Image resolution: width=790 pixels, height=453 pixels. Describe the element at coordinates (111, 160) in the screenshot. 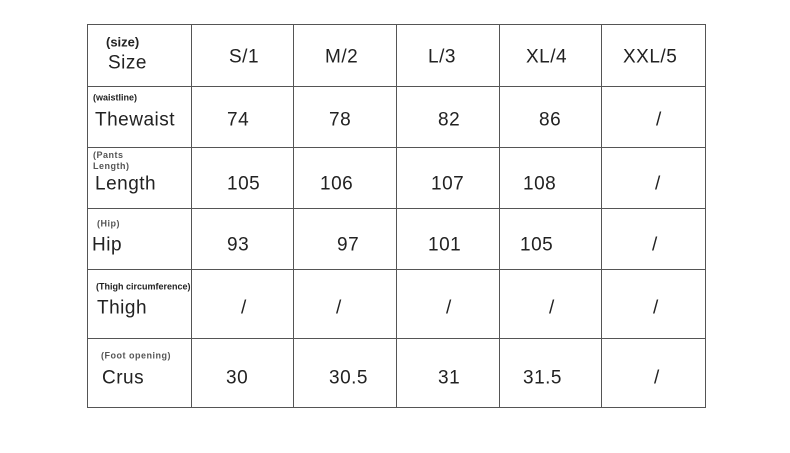

I see `row-sublabel: (Pants Length)` at that location.